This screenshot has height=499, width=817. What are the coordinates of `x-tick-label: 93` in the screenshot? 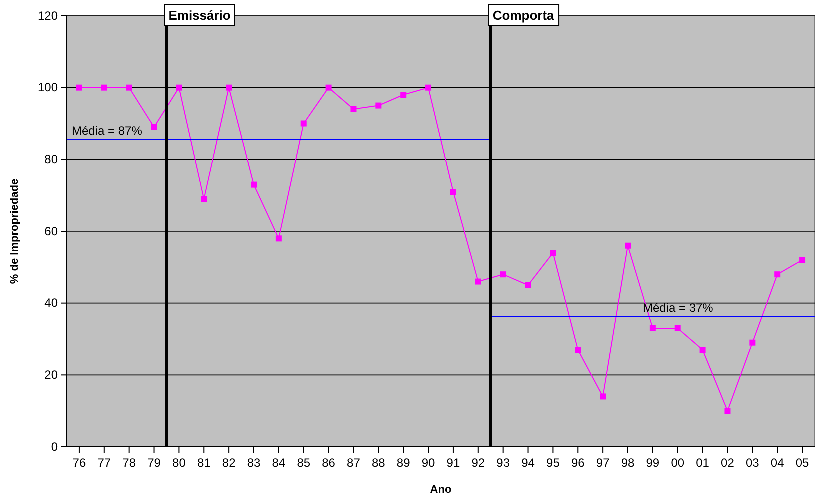 It's located at (503, 463).